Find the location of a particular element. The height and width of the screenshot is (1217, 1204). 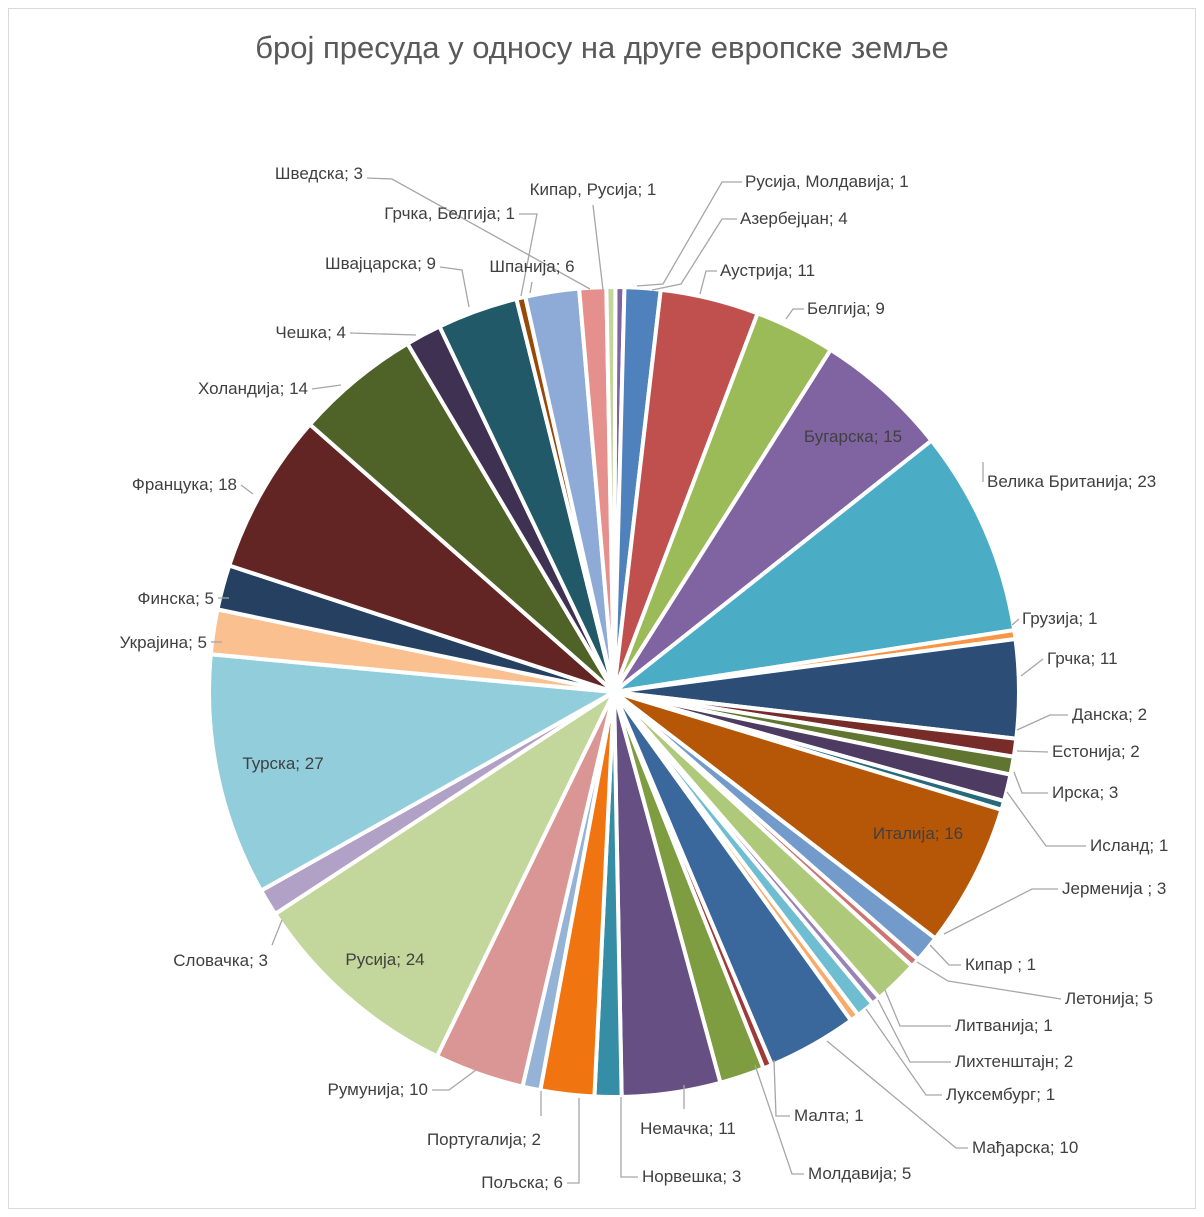

slice-label: Молдавија; 5 is located at coordinates (859, 1173).